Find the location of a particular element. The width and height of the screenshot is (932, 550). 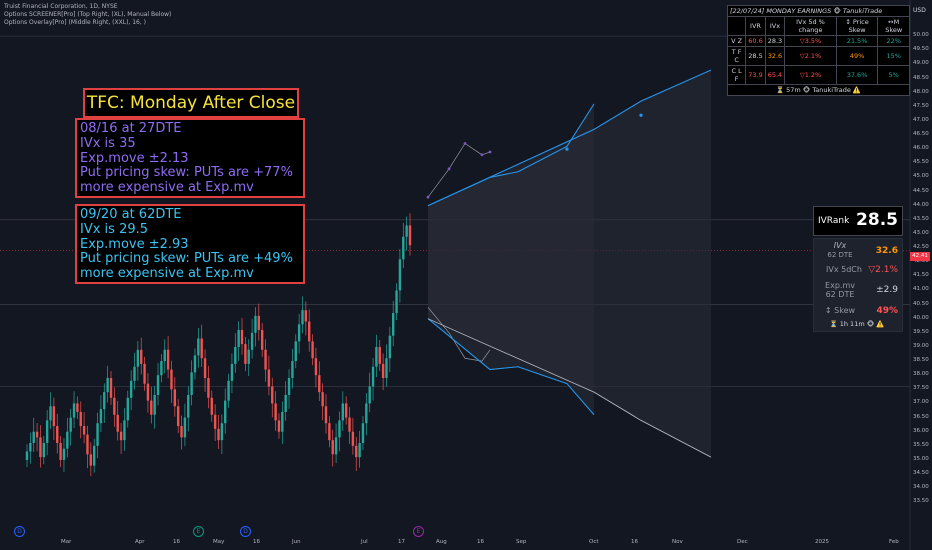

earnings-cell: V Z is located at coordinates (736, 41).